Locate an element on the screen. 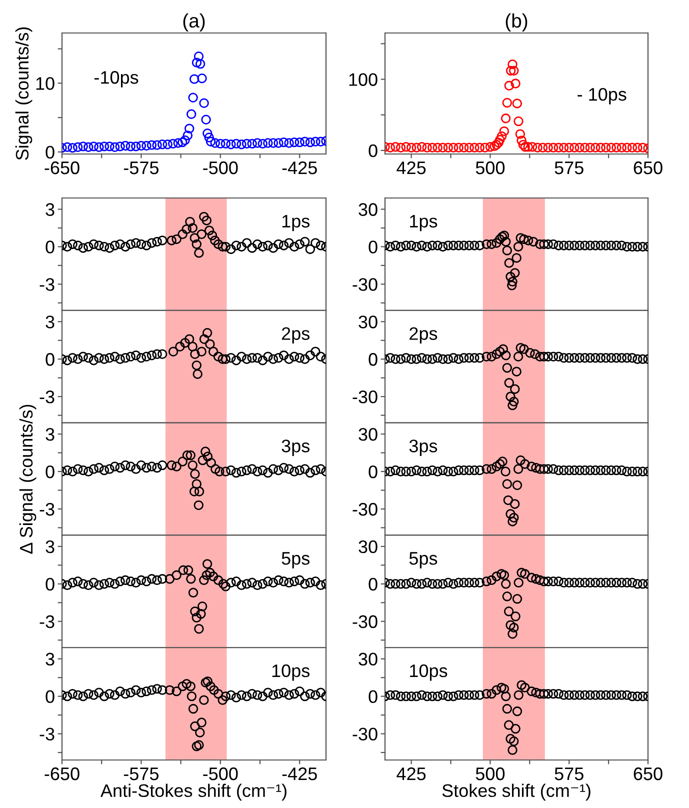 This screenshot has height=808, width=689. y-axis-title: Δ Signal (counts/s) is located at coordinates (27, 479).